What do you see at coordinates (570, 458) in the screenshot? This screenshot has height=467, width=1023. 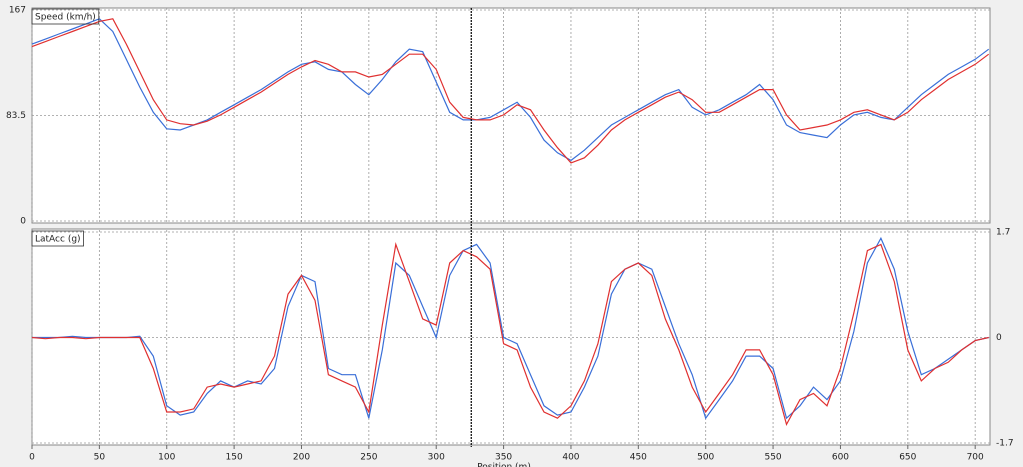 I see `x-tick-label: 400` at bounding box center [570, 458].